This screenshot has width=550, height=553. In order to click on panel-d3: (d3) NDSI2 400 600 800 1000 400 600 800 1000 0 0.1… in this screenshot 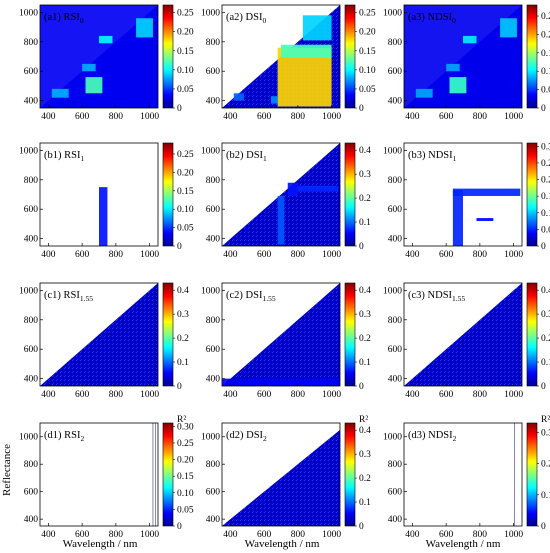, I will do `click(466, 477)`.